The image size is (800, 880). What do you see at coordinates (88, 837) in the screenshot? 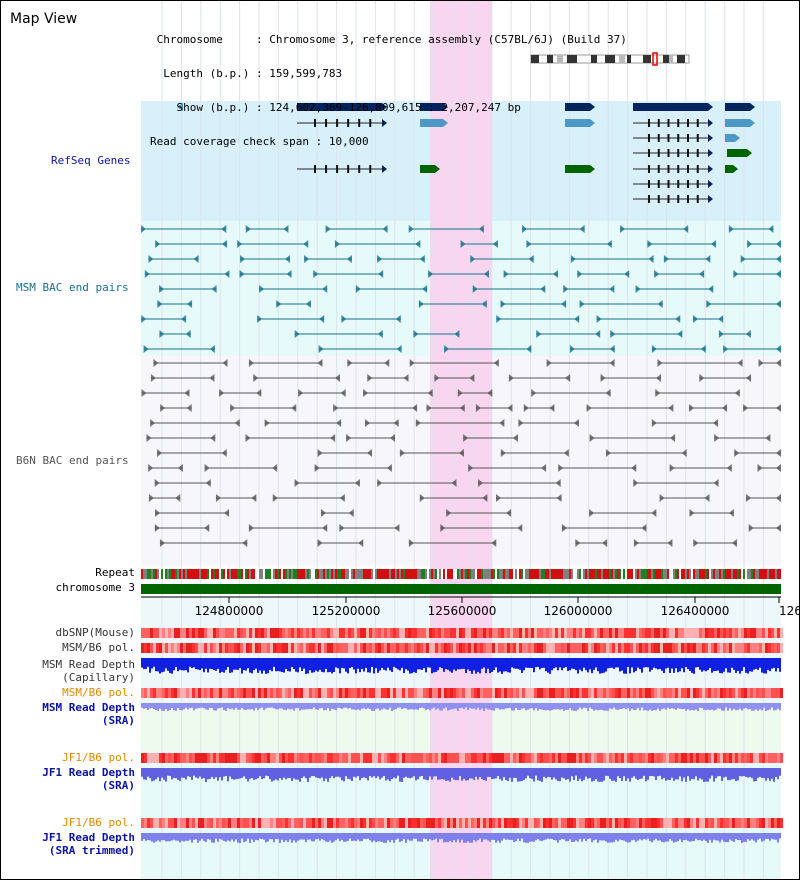
I see `track-label-jf1-depth-trim: JF1 Read Depth` at bounding box center [88, 837].